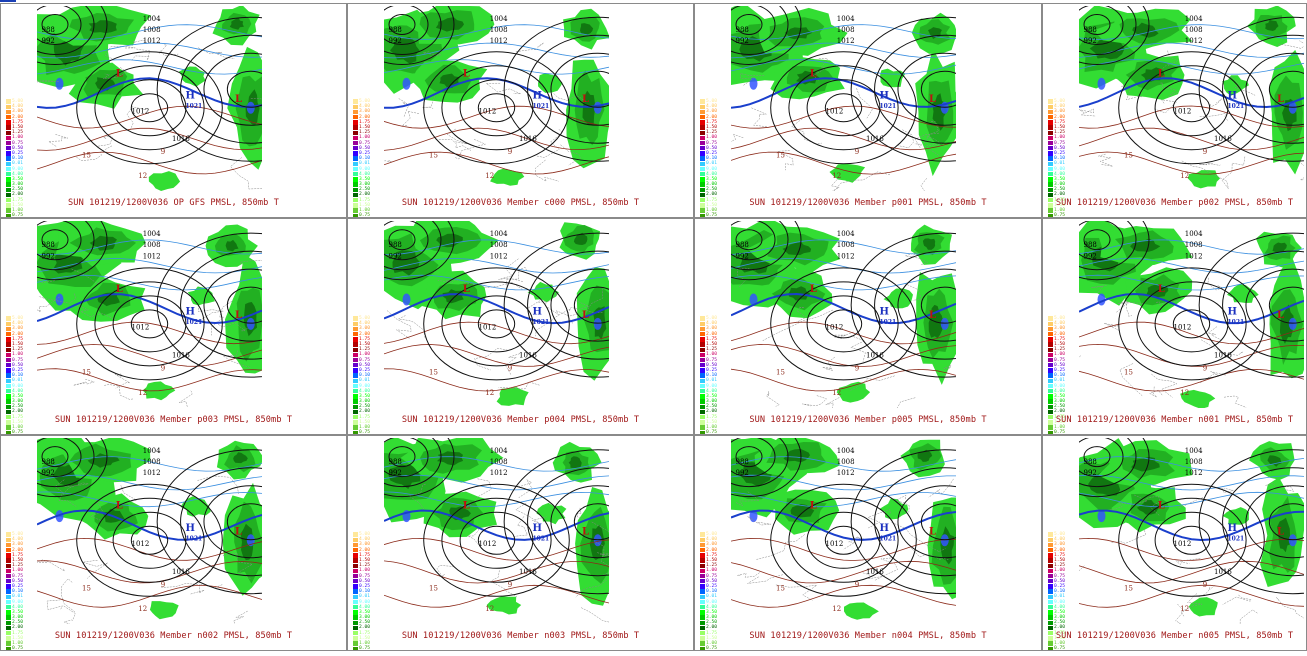  What do you see at coordinates (742, 245) in the screenshot?
I see `isobar-label: 988` at bounding box center [742, 245].